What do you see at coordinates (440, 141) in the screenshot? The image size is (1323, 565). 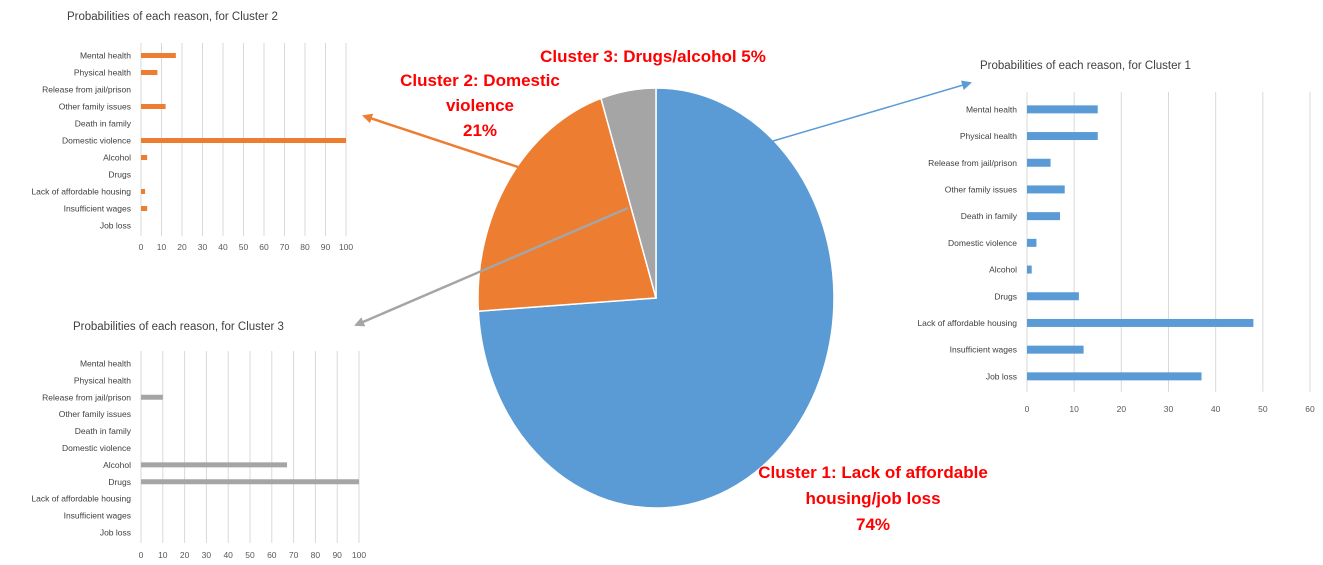 I see `cluster2-arrow` at bounding box center [440, 141].